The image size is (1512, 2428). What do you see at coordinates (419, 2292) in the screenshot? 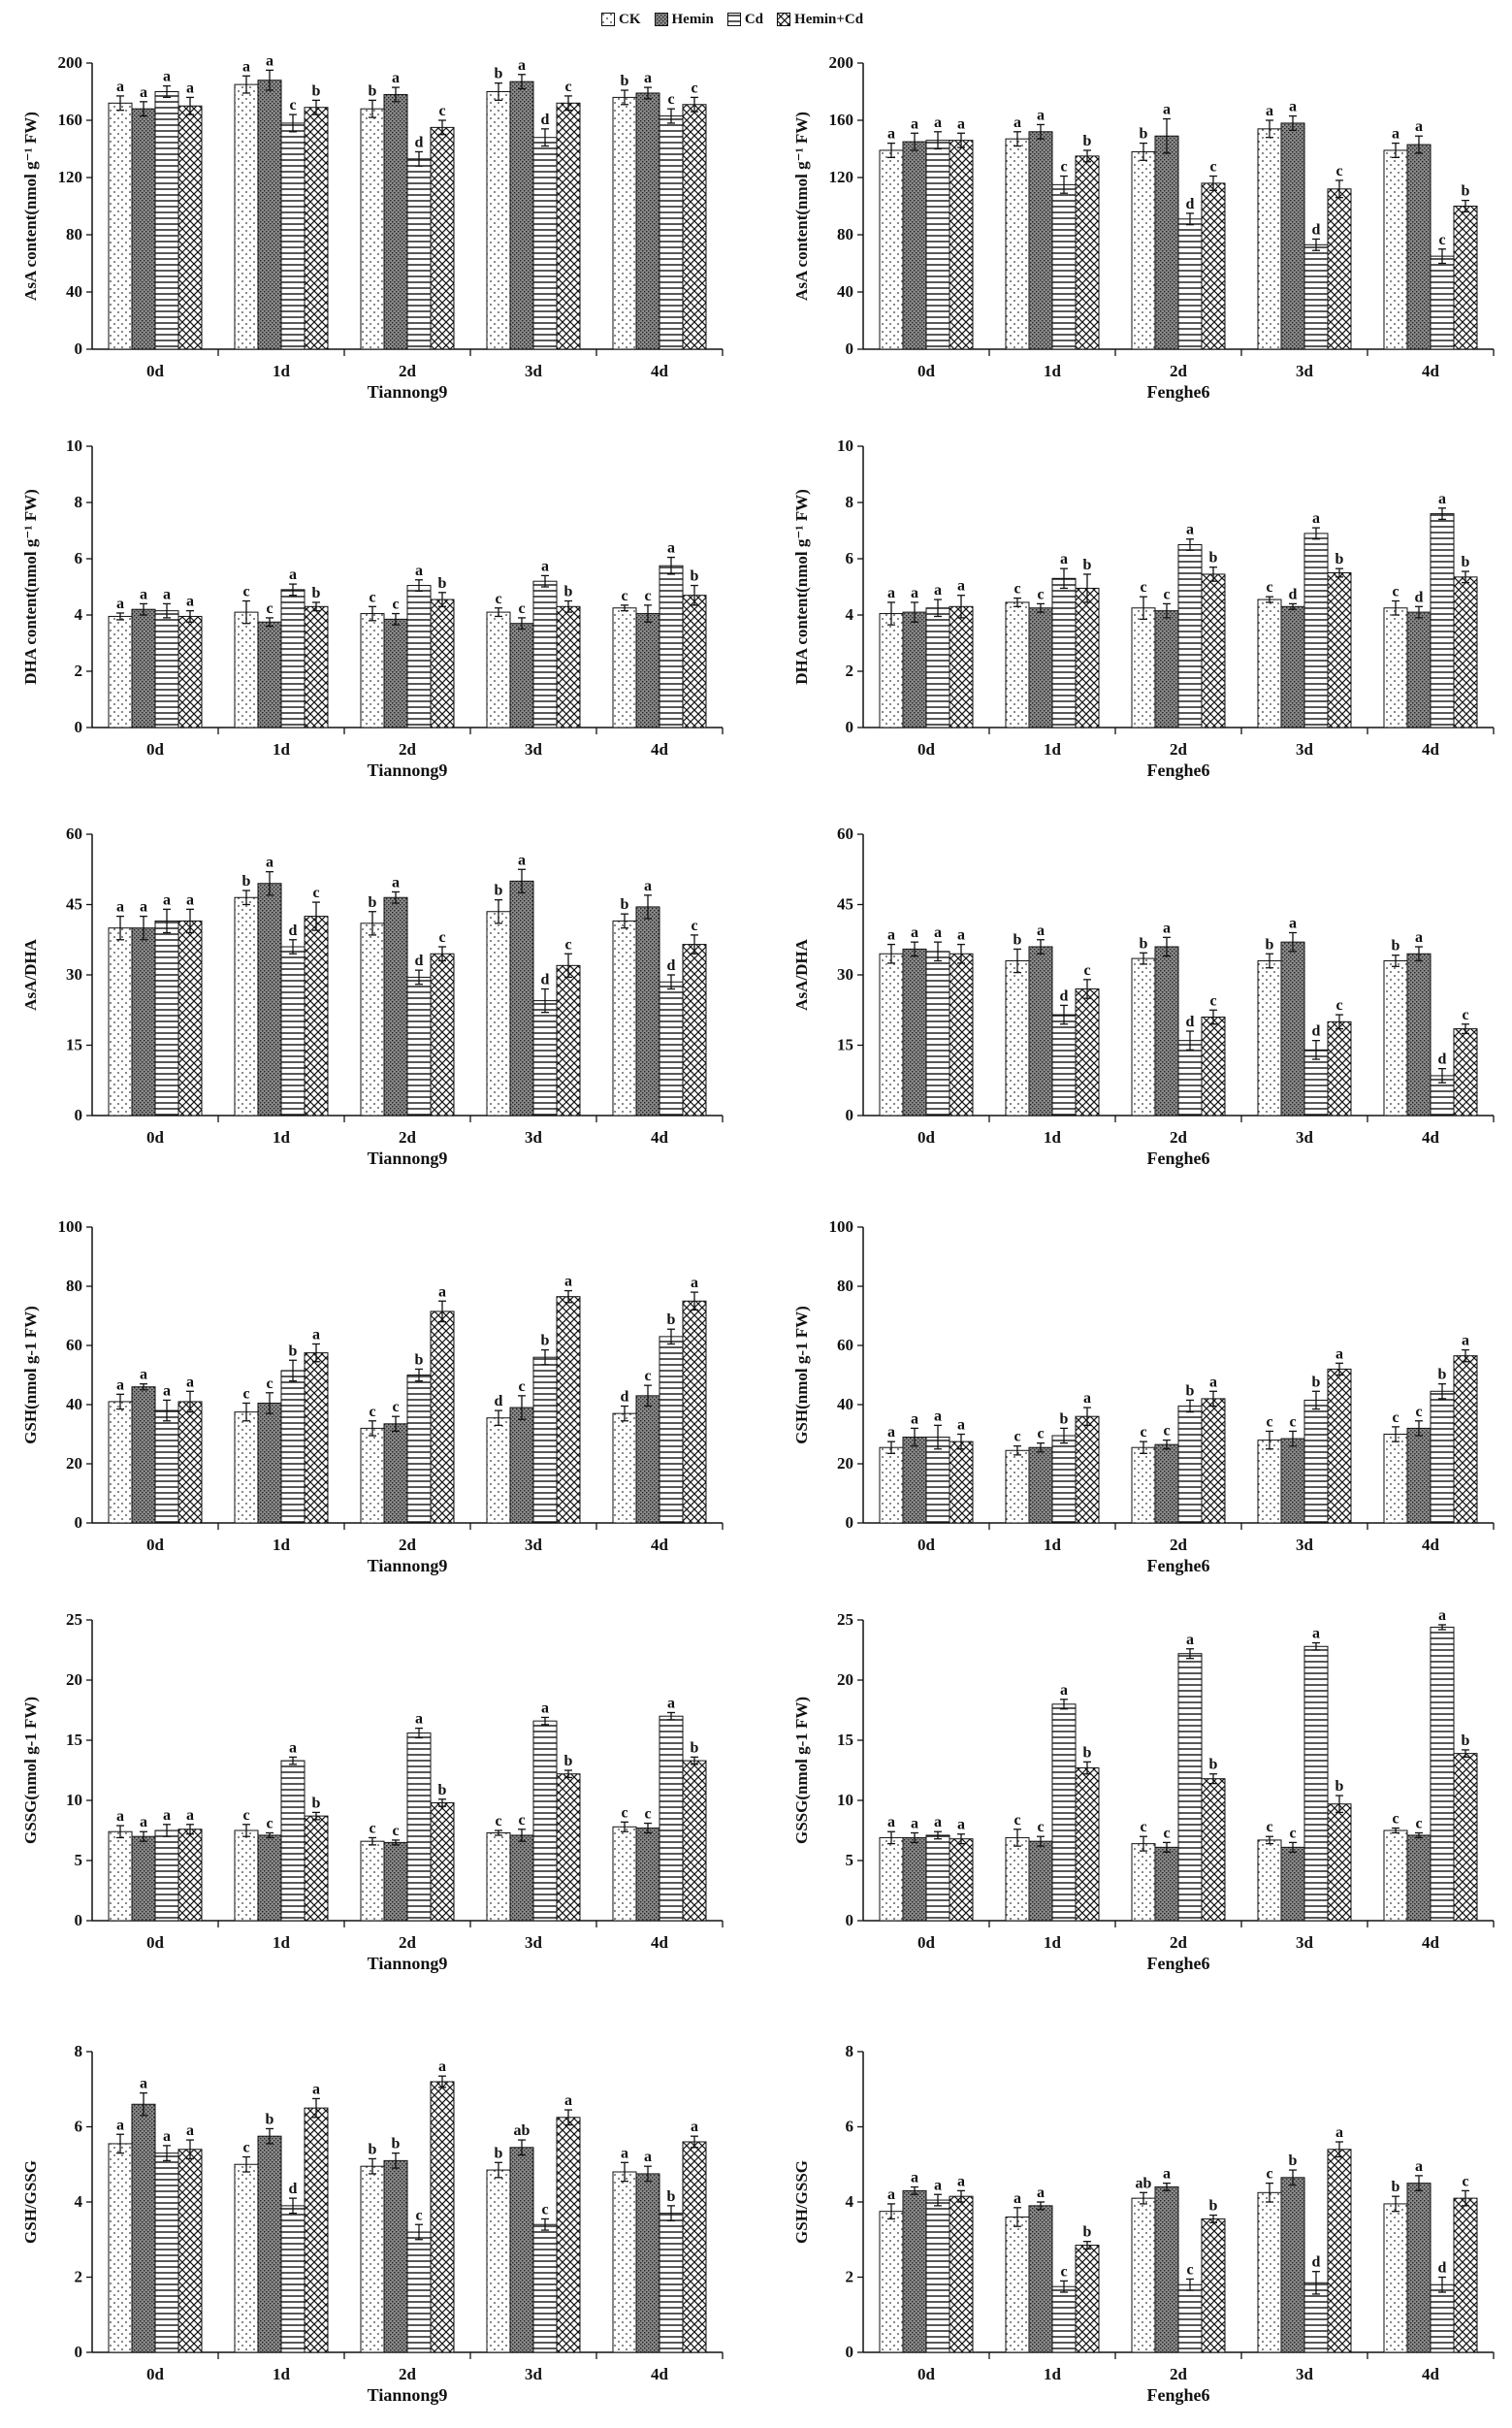
I see `bar-cd-2d` at bounding box center [419, 2292].